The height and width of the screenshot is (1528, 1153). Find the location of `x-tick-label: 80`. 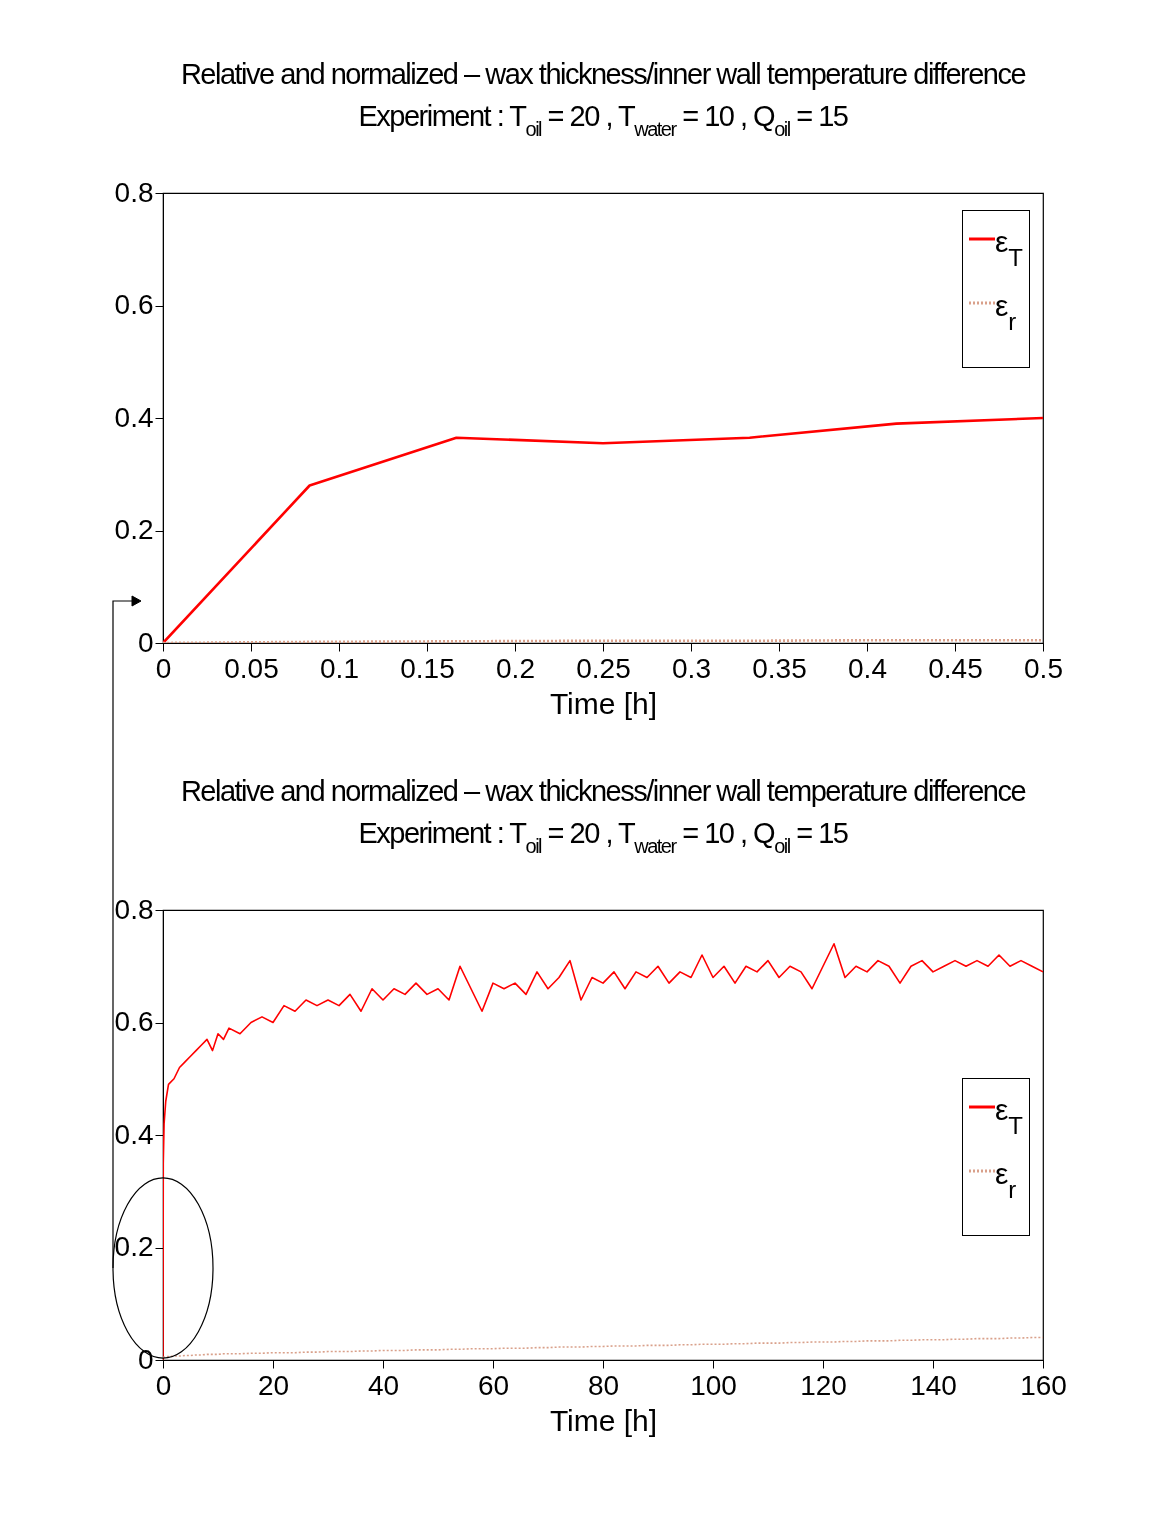

x-tick-label: 80 is located at coordinates (603, 1385).